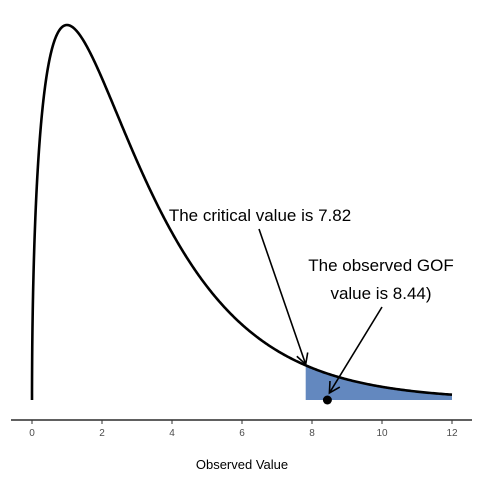 The image size is (480, 480). Describe the element at coordinates (172, 433) in the screenshot. I see `x-tick-label: 4` at that location.